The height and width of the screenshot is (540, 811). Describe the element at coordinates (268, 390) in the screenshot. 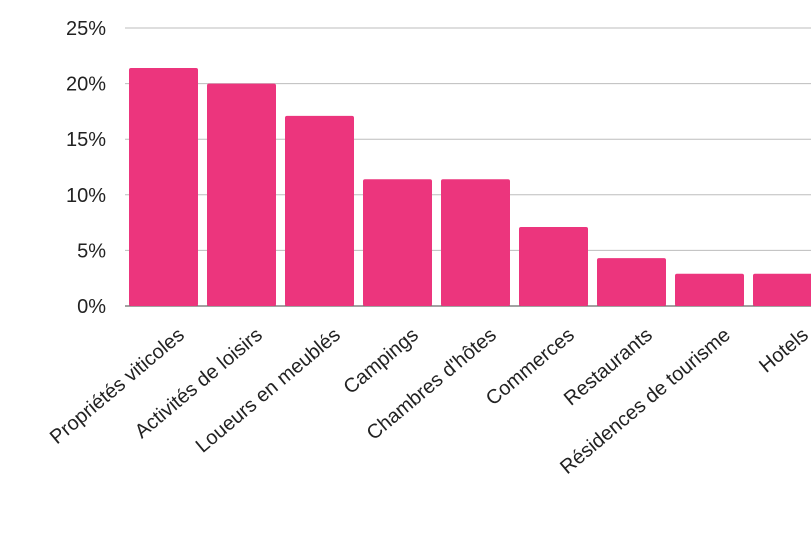

I see `x-category-label: Loueurs en meublés` at that location.